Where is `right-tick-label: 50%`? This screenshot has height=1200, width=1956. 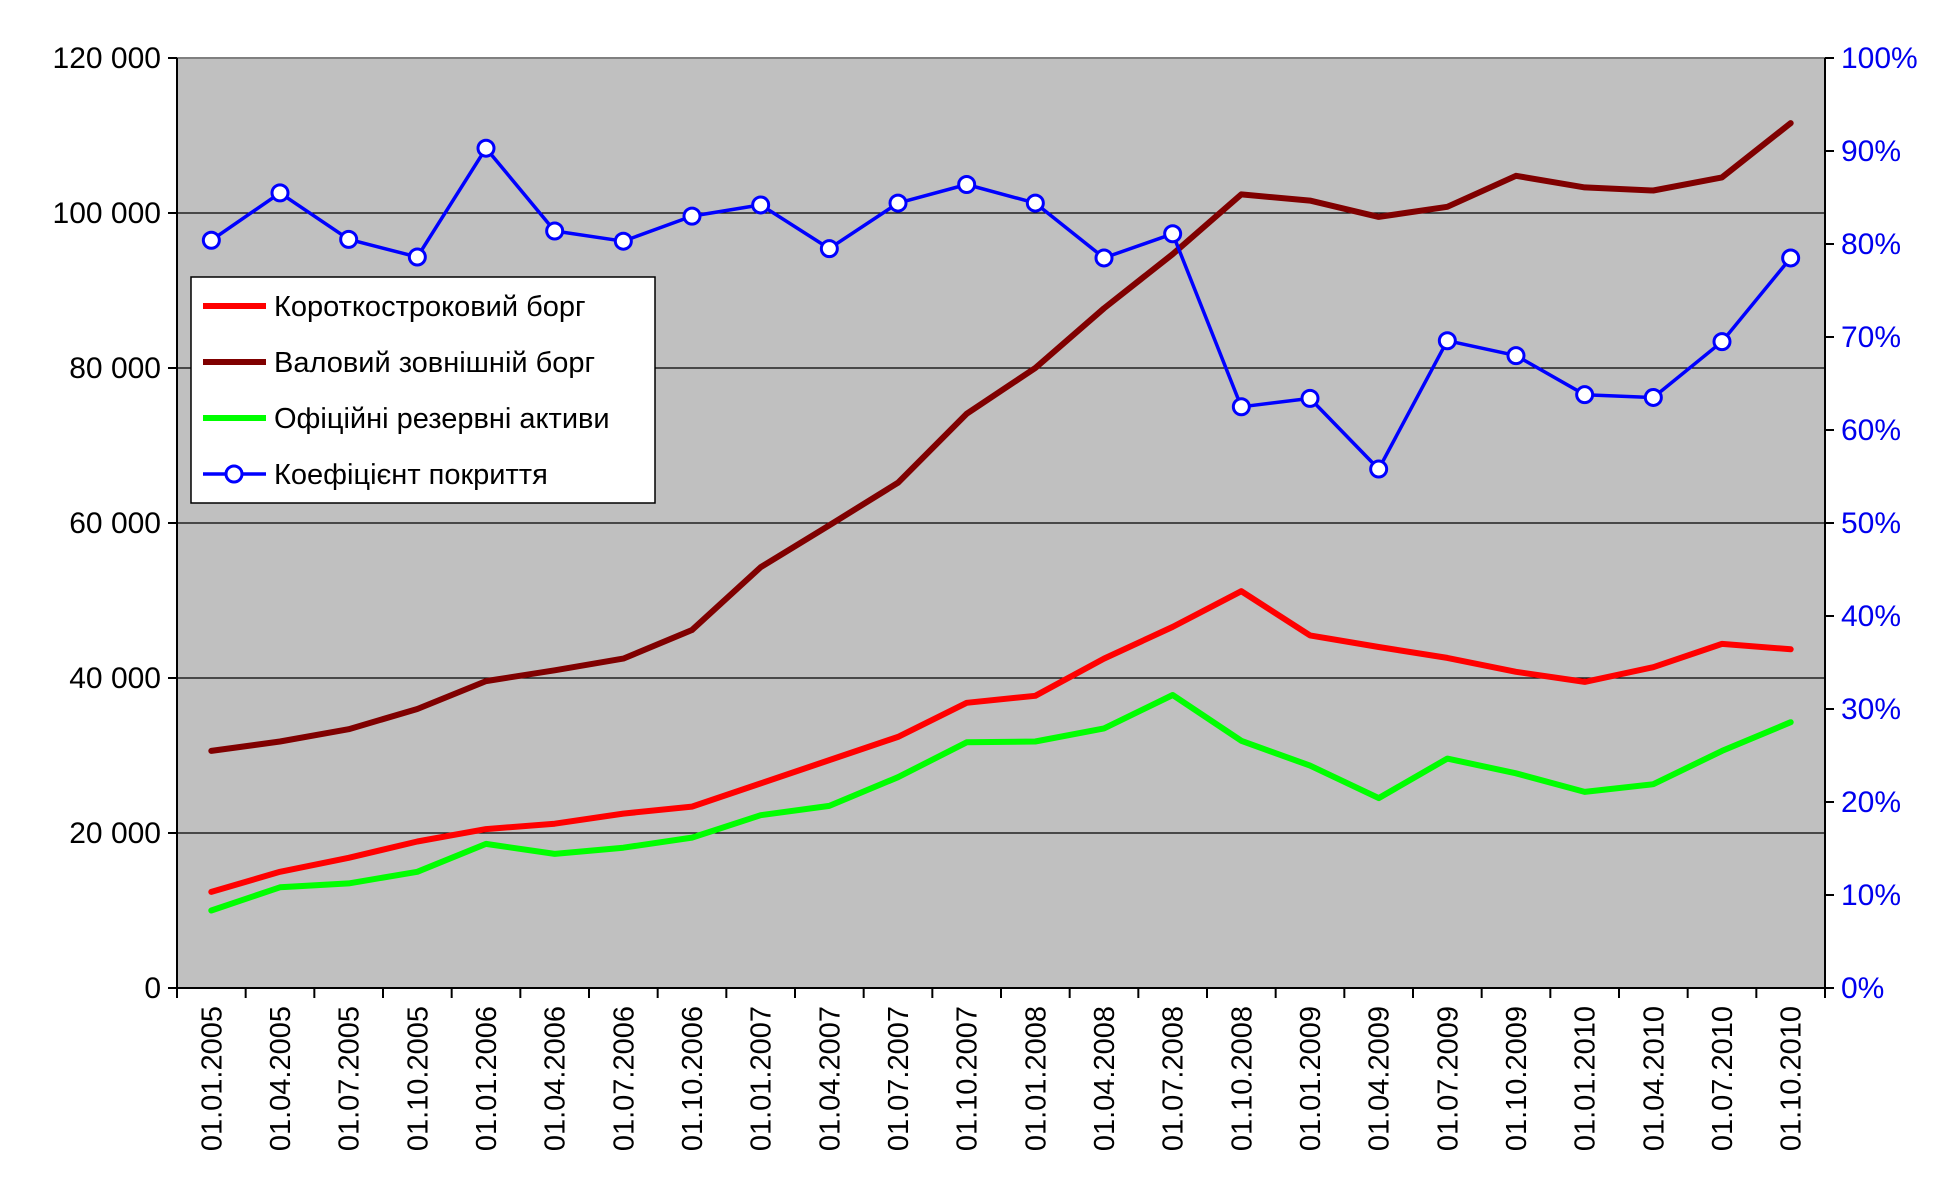
right-tick-label: 50% is located at coordinates (1871, 523).